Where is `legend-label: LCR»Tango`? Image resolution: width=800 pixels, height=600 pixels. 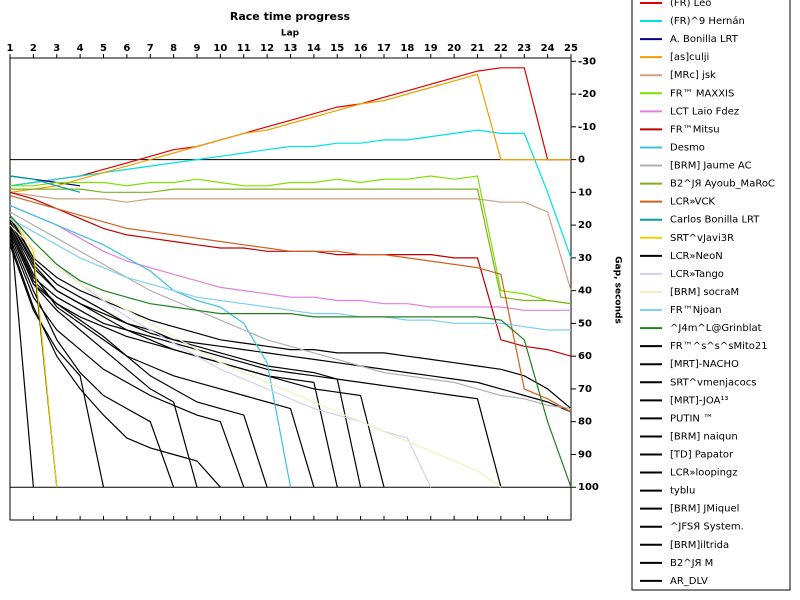 legend-label: LCR»Tango is located at coordinates (697, 274).